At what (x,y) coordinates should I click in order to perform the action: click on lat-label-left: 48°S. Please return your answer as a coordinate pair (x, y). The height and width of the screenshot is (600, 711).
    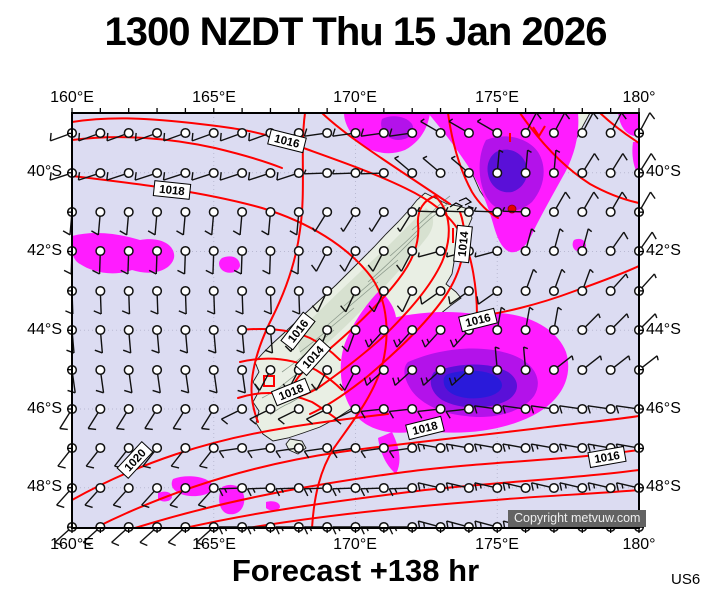
    Looking at the image, I should click on (44, 486).